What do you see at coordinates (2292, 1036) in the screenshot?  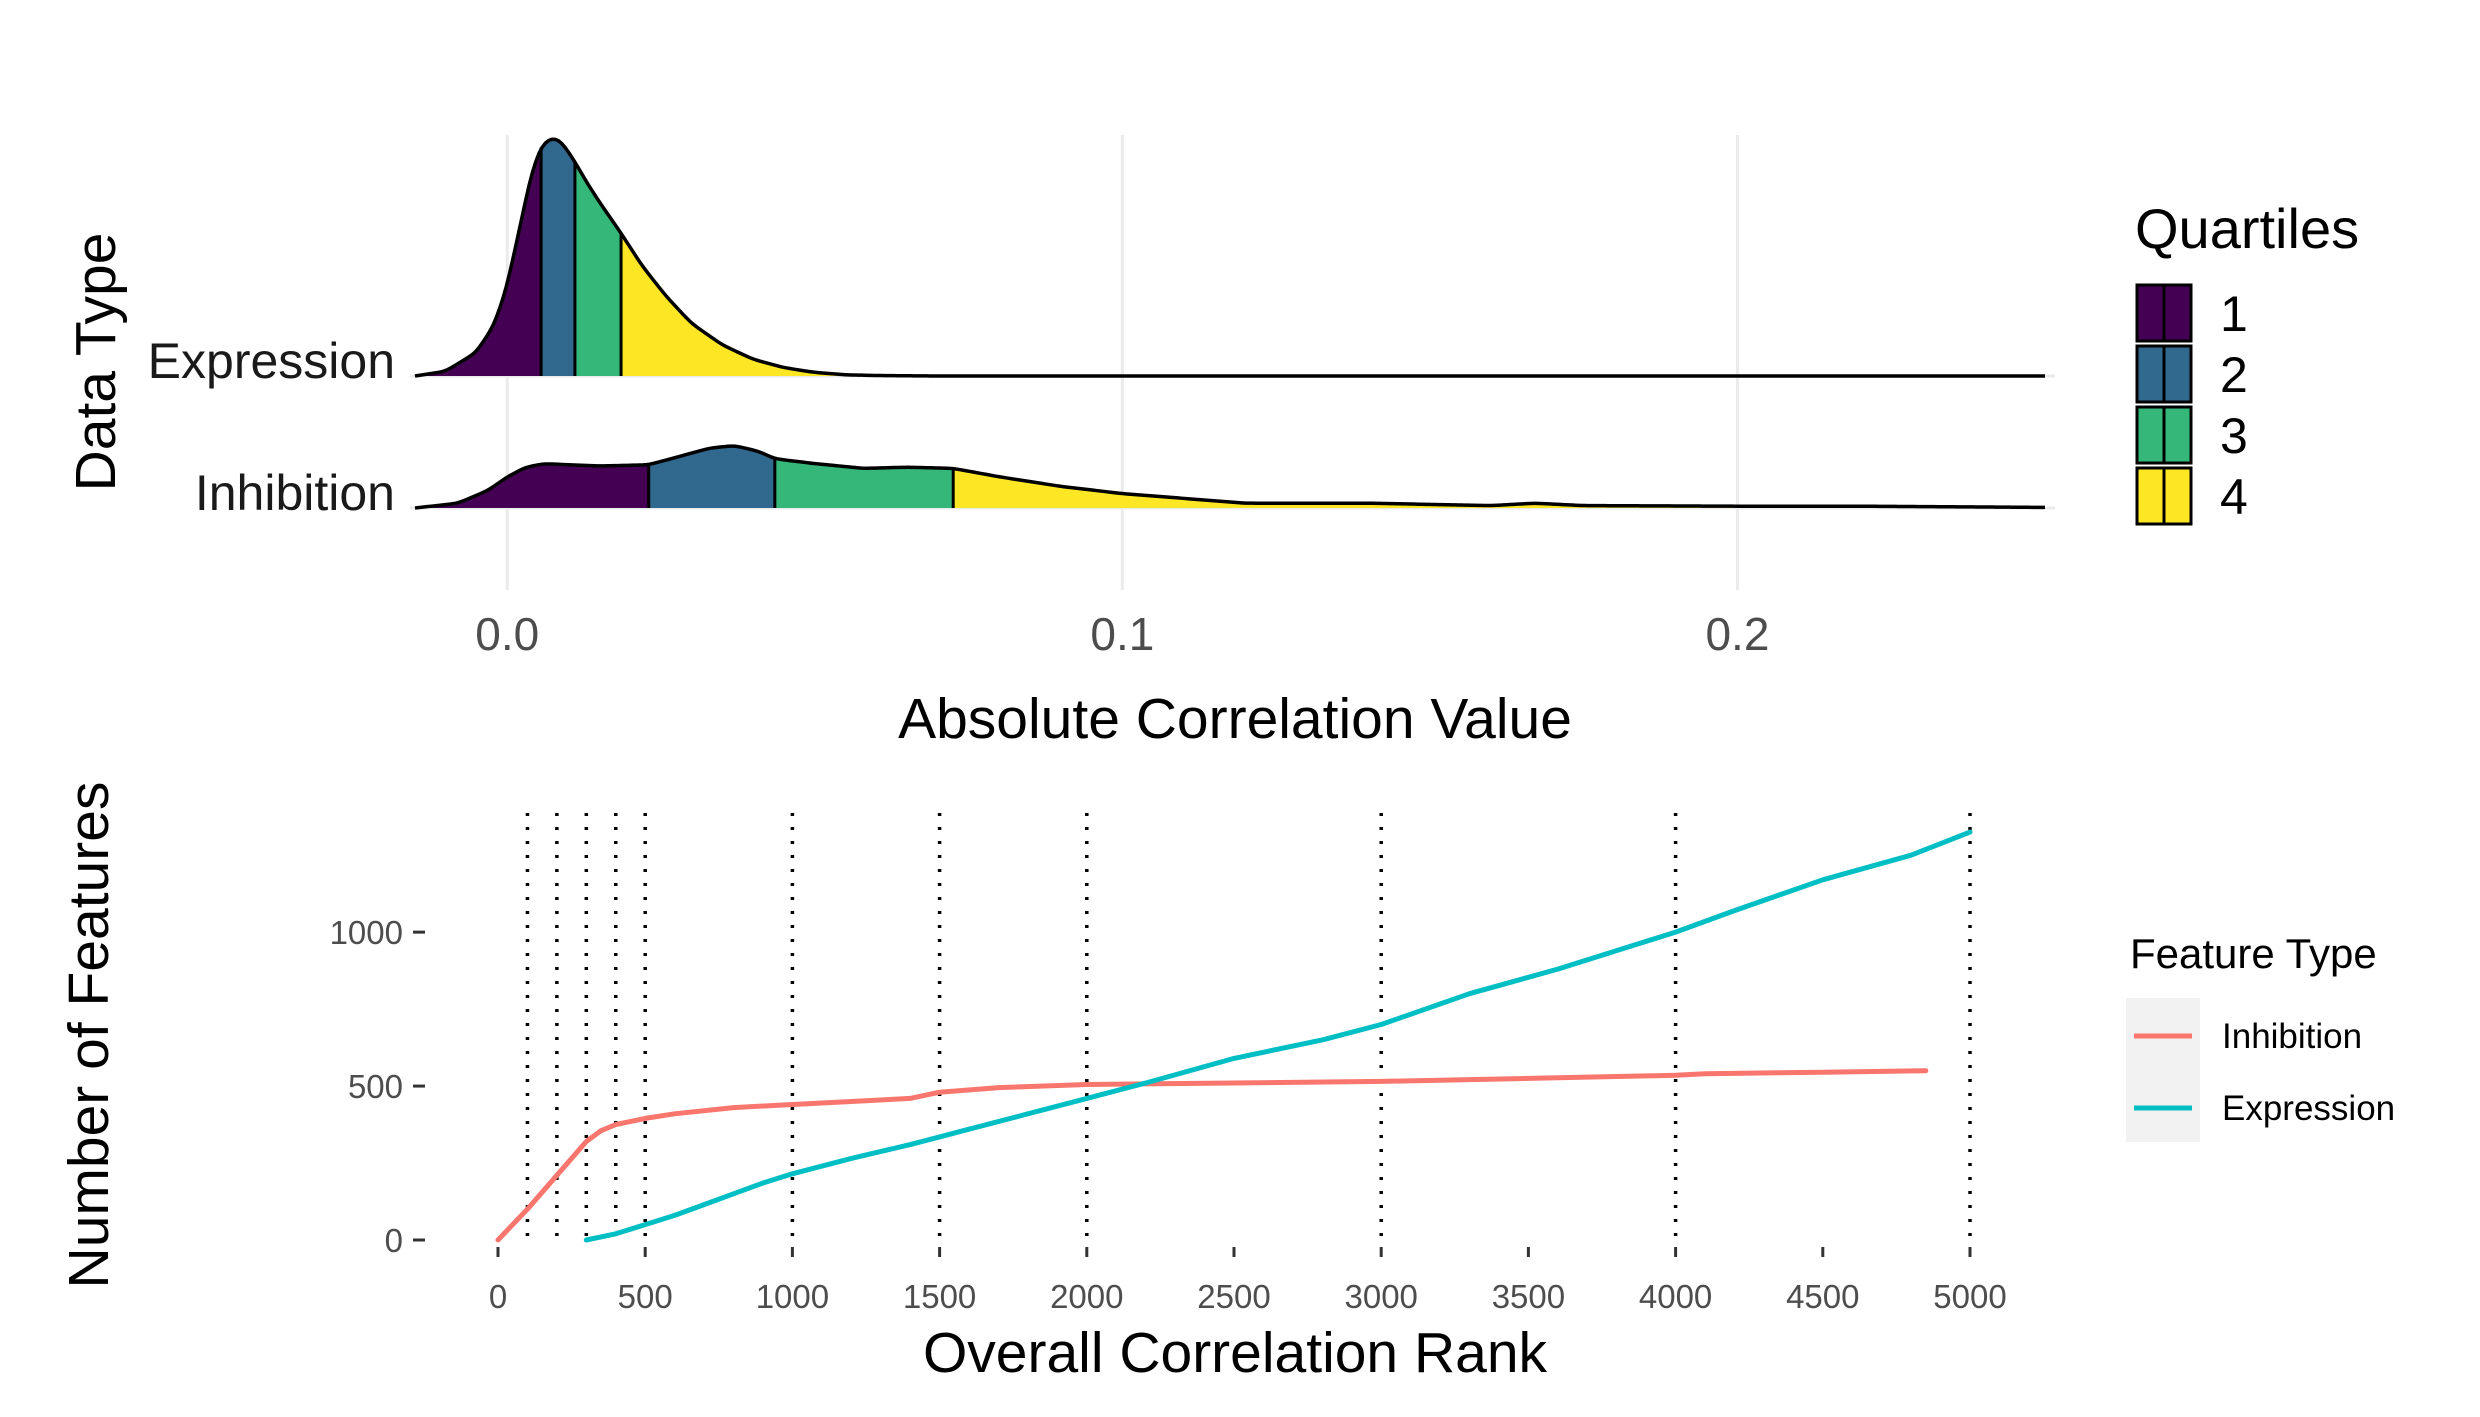 I see `feature-type-legend-label-inhibition: Inhibition` at bounding box center [2292, 1036].